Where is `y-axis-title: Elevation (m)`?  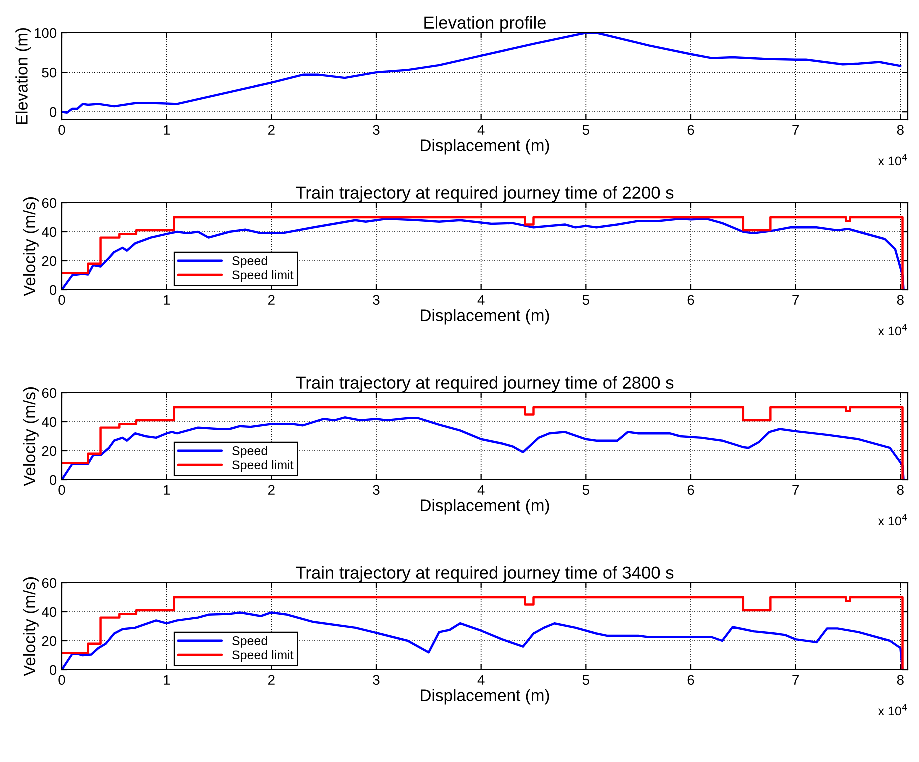
y-axis-title: Elevation (m) is located at coordinates (24, 76).